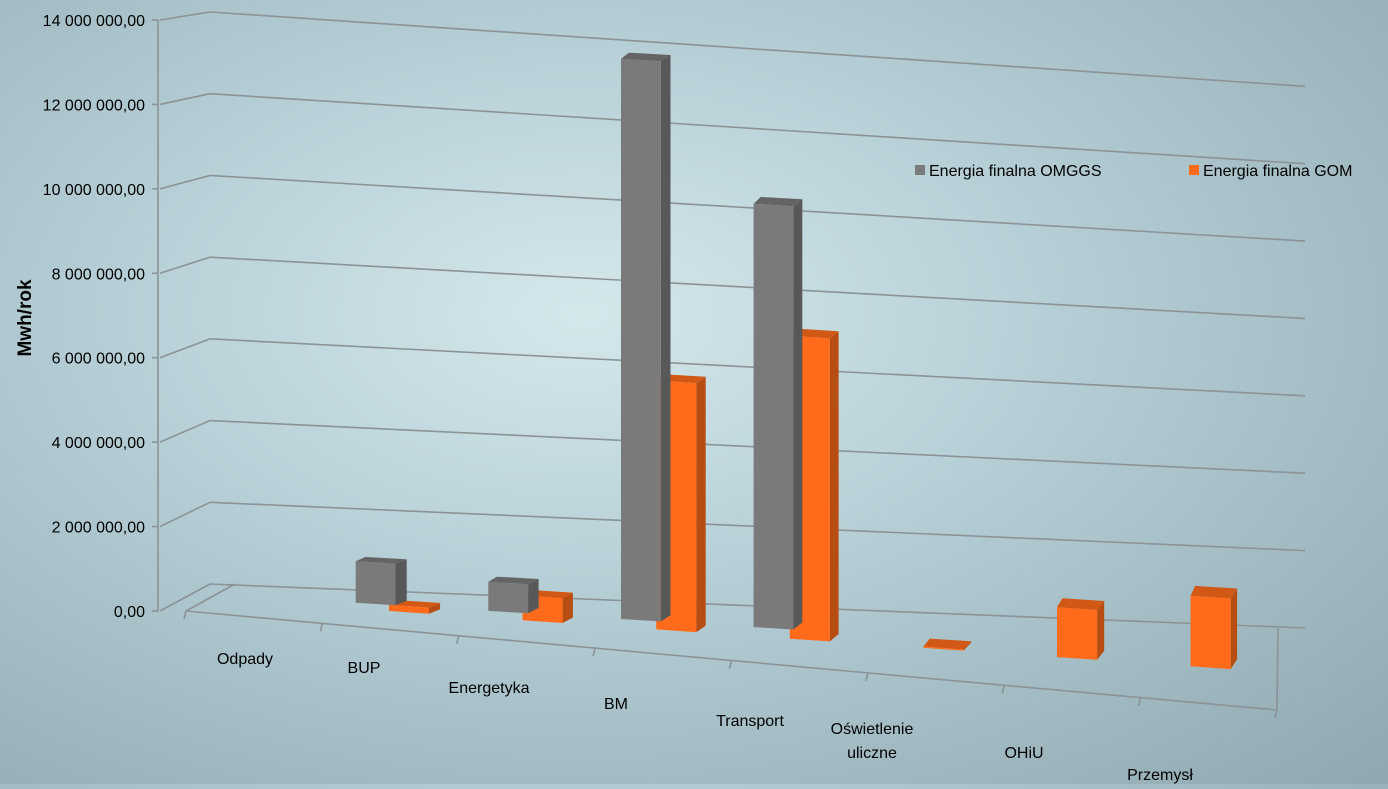  I want to click on legend-label: Energia finalna OMGGS, so click(1015, 171).